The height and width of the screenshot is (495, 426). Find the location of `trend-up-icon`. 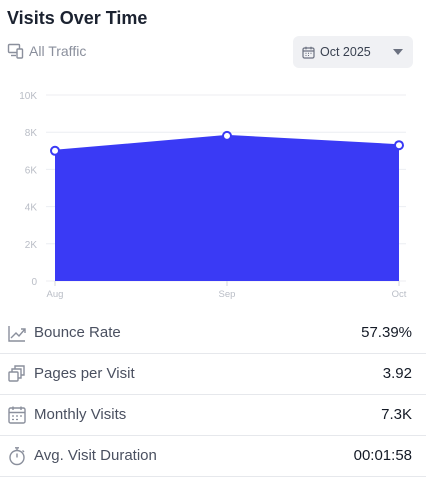

trend-up-icon is located at coordinates (17, 335).